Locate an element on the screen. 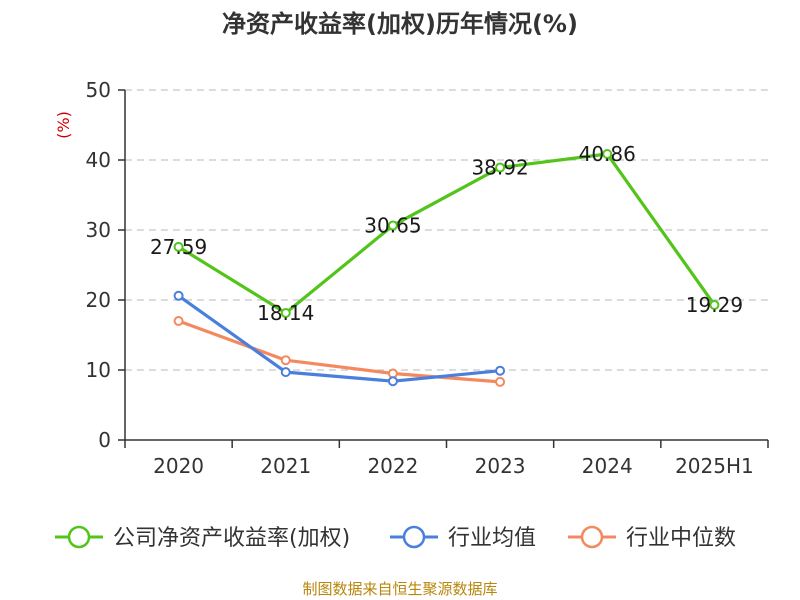 The width and height of the screenshot is (800, 600). data-point-s1-2020 is located at coordinates (178, 295).